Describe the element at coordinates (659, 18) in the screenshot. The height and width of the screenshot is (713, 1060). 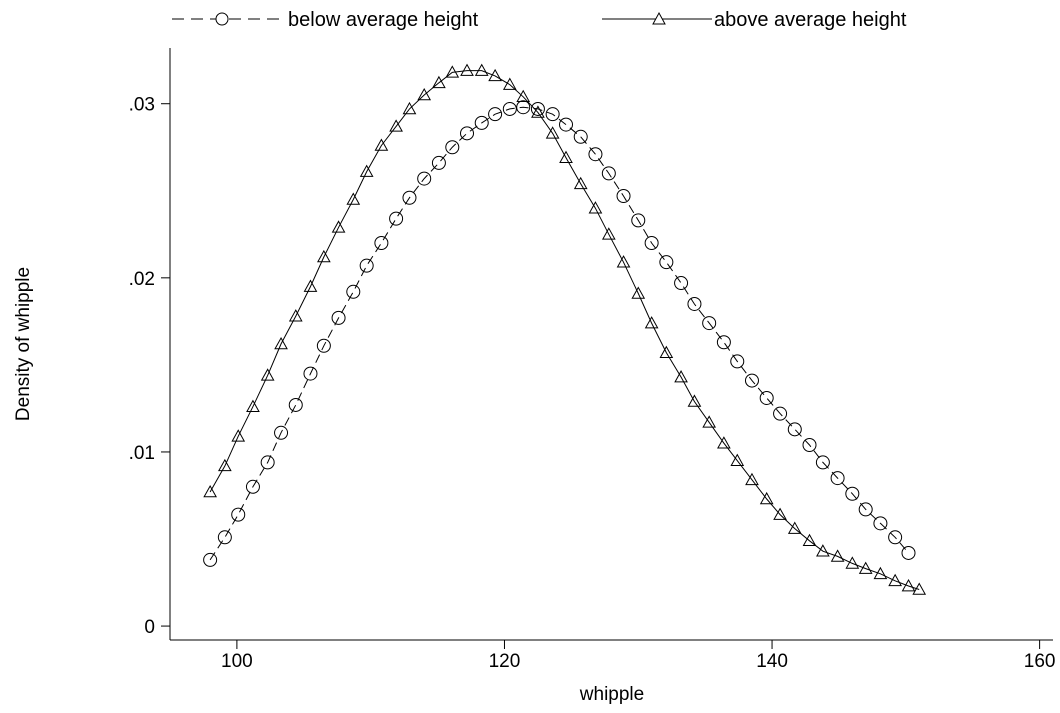
I see `legend-marker-triangle-icon` at that location.